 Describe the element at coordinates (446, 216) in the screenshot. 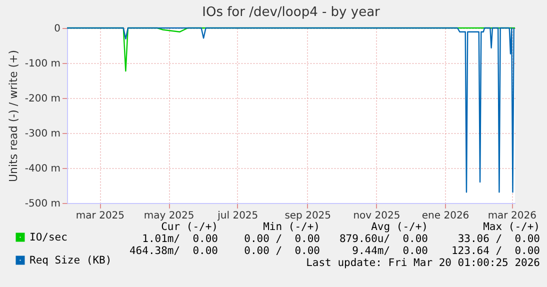

I see `x-tick-label: ene 2026` at that location.